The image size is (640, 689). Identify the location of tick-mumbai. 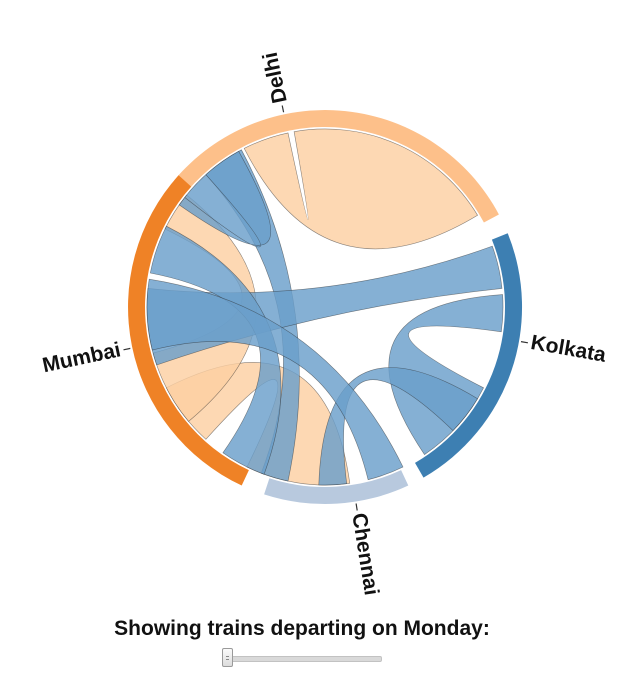
(127, 349).